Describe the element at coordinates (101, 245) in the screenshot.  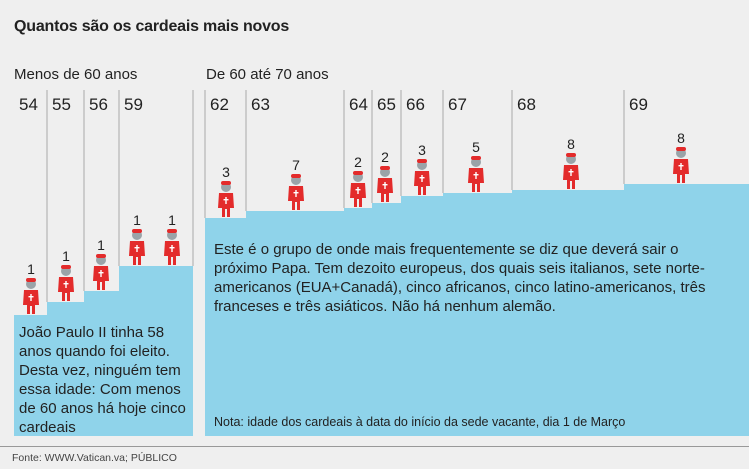
I see `value-label-56: 1` at that location.